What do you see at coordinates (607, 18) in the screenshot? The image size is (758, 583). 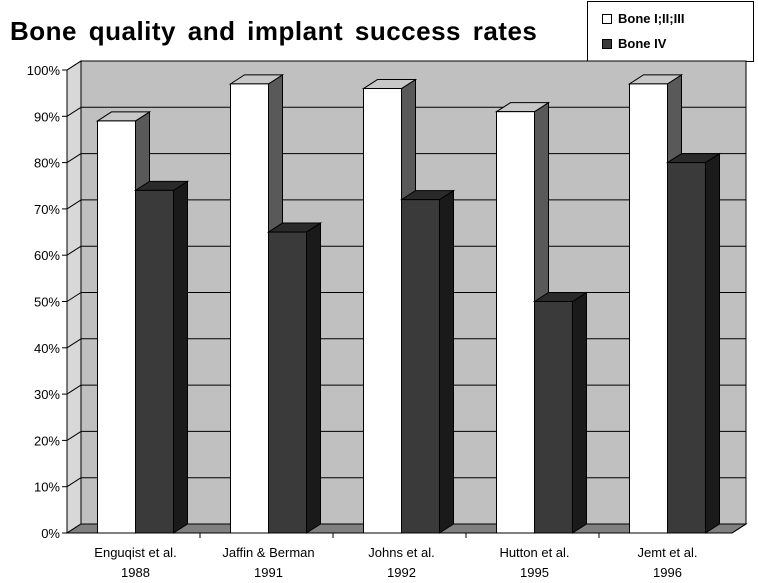 I see `legend-swatch-white` at bounding box center [607, 18].